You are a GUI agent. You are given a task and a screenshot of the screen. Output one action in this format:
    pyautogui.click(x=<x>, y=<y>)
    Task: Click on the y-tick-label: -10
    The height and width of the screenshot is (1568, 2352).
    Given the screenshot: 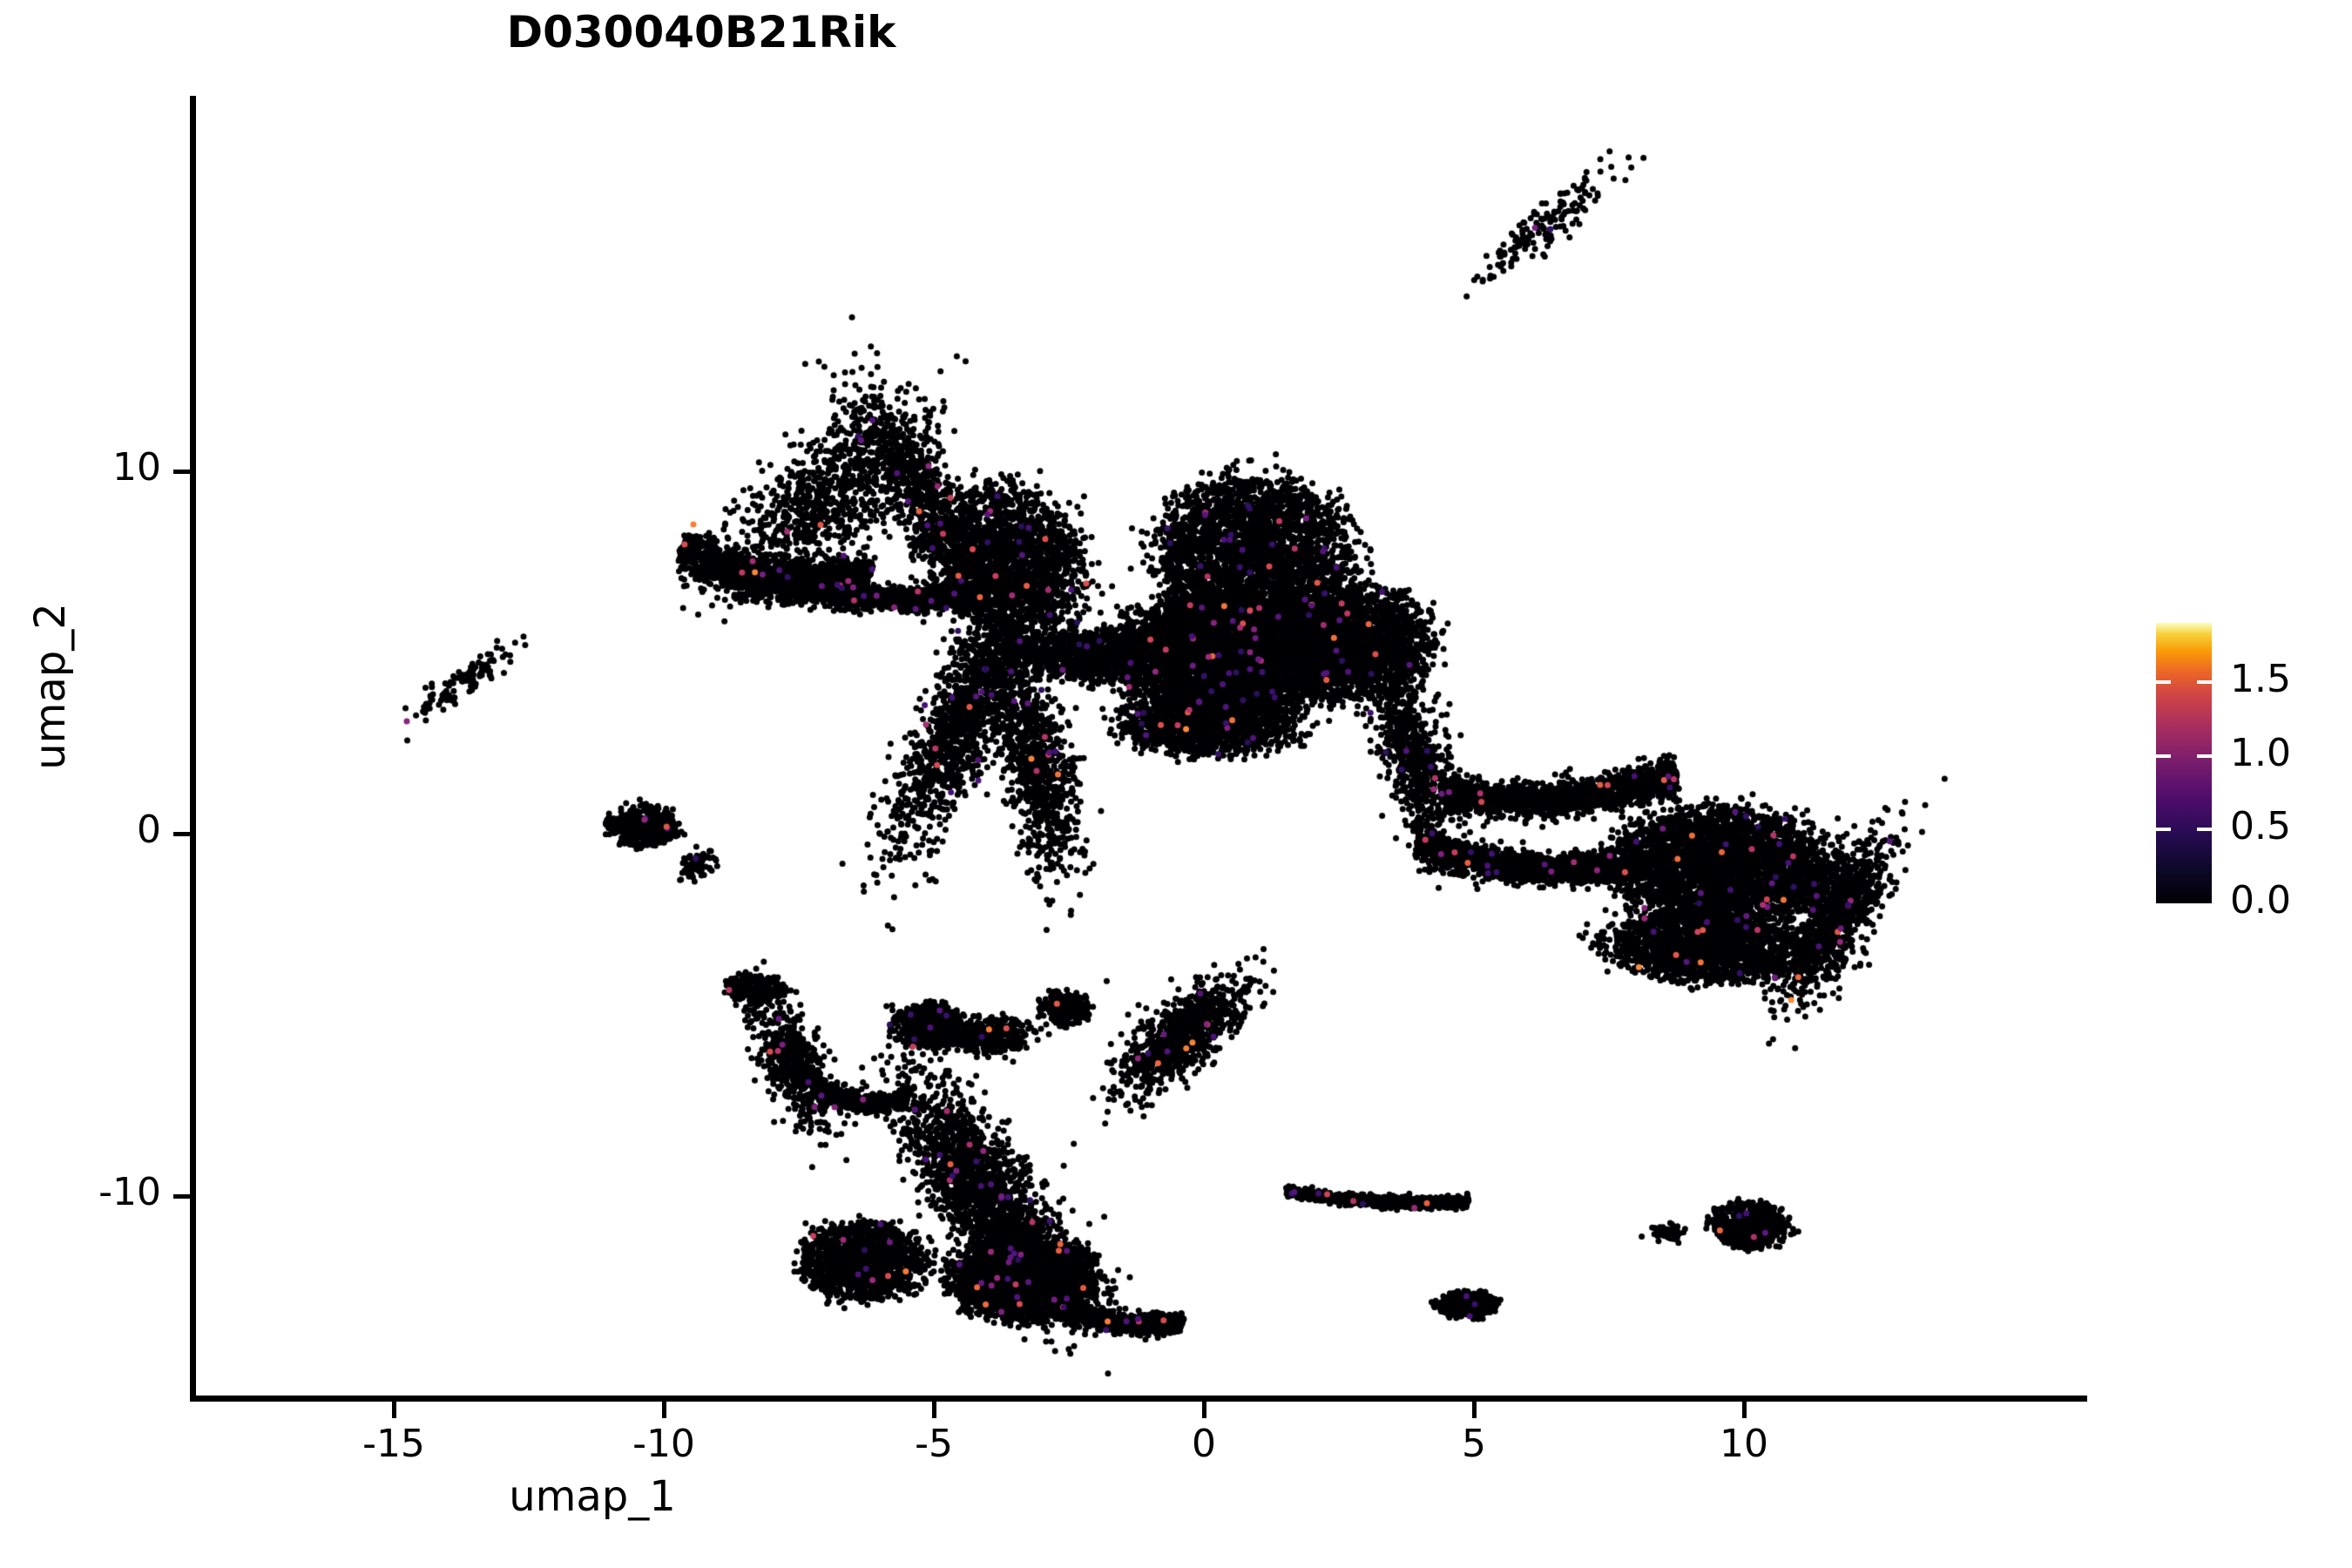 What is the action you would take?
    pyautogui.click(x=129, y=1192)
    